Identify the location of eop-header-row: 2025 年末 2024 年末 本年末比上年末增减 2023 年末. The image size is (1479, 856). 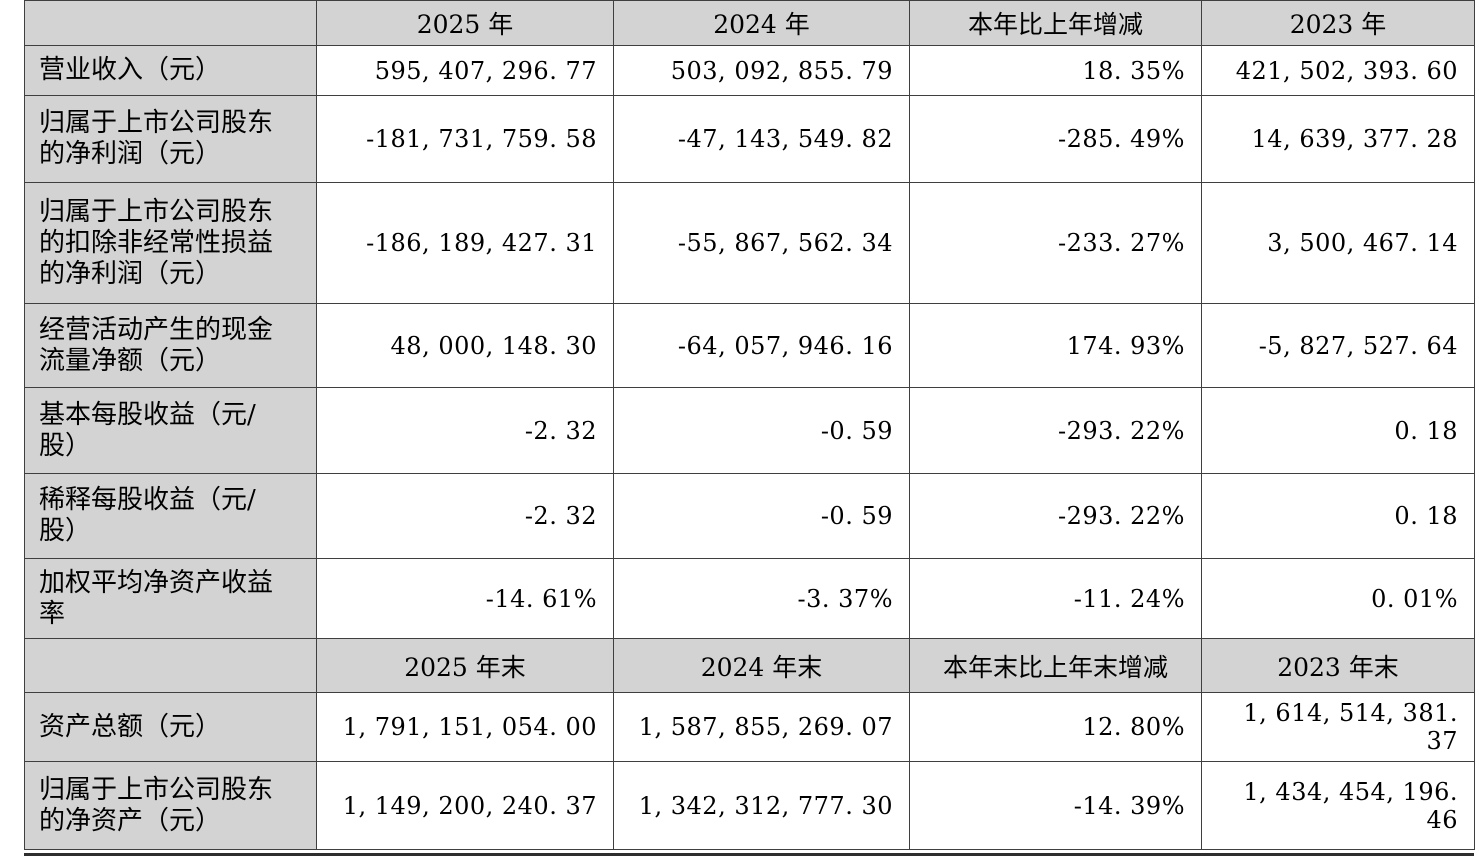
(749, 665).